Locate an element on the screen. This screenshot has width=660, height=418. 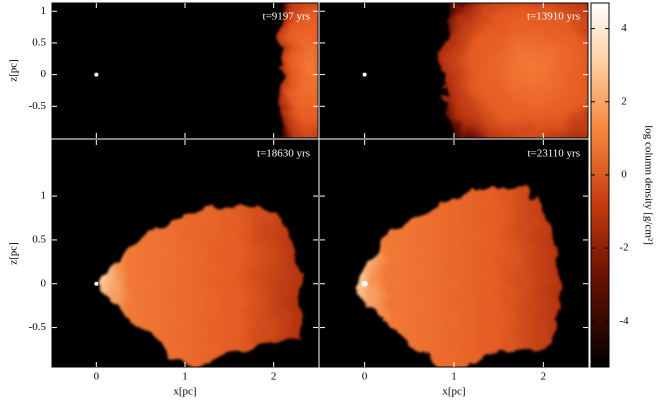
colorbar-tick-label: -4 is located at coordinates (624, 321).